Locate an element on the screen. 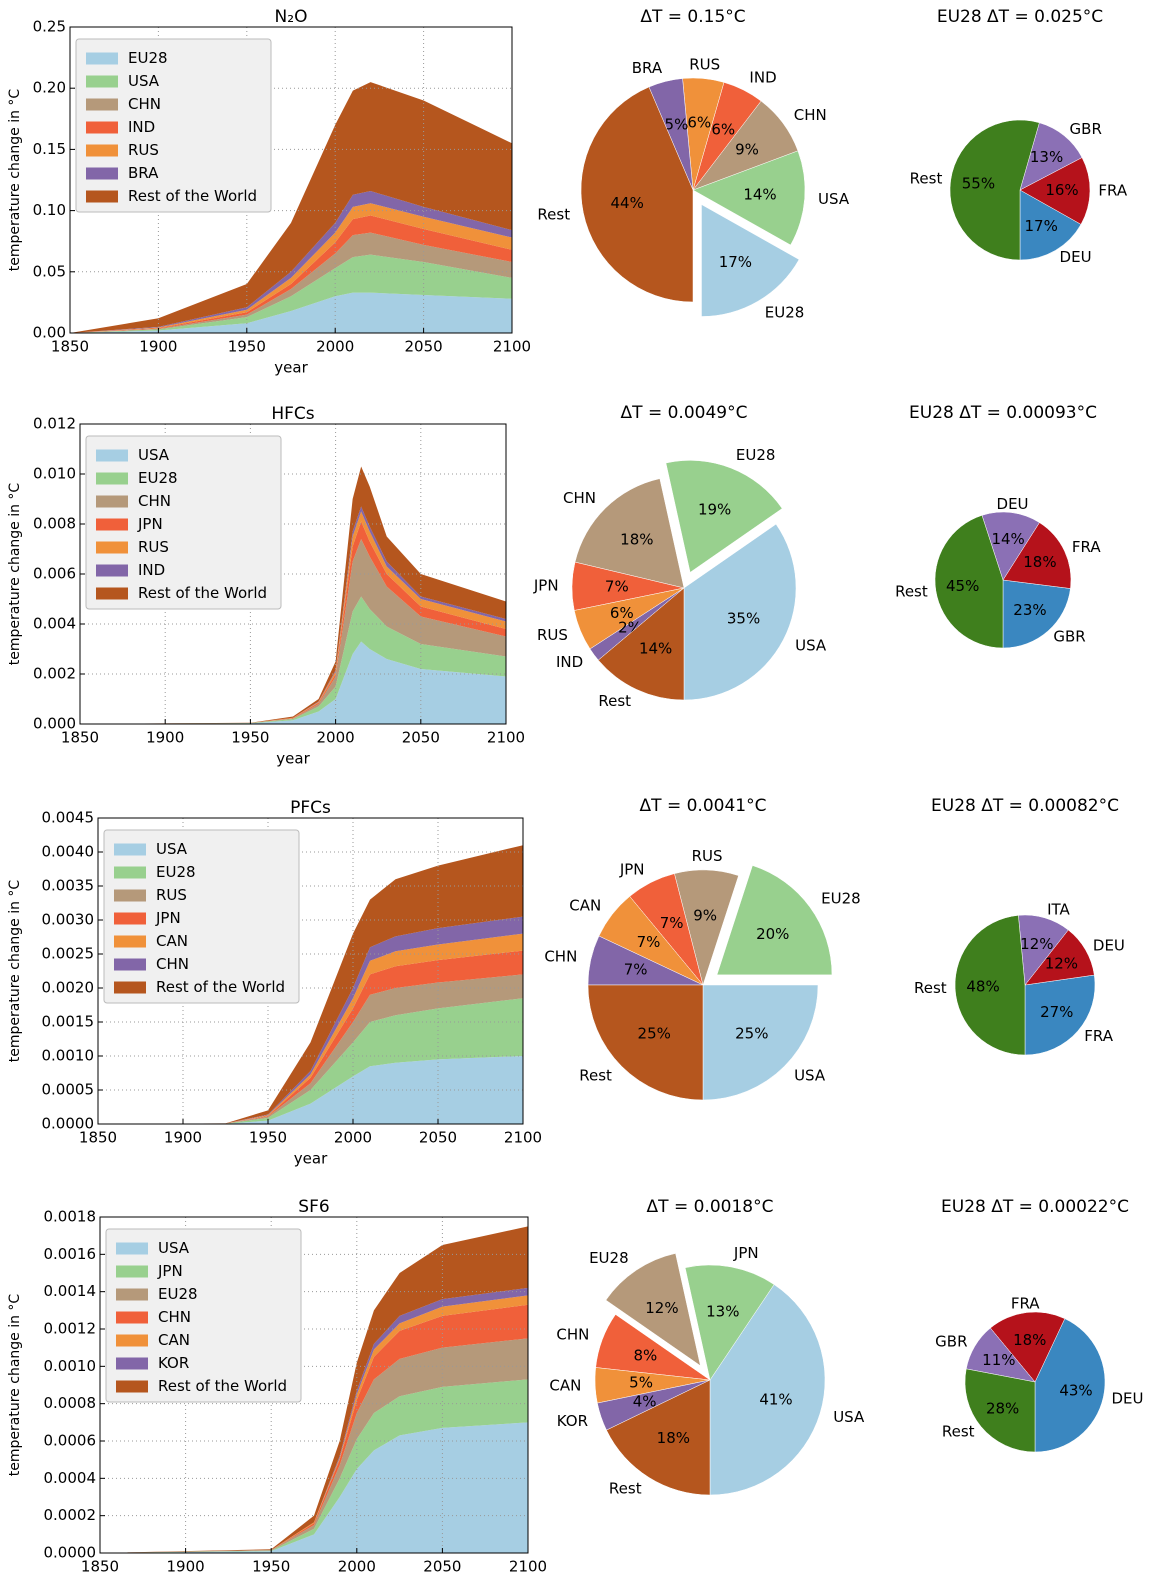 The height and width of the screenshot is (1578, 1156). y-tick-label: 0.0005 is located at coordinates (68, 1090).